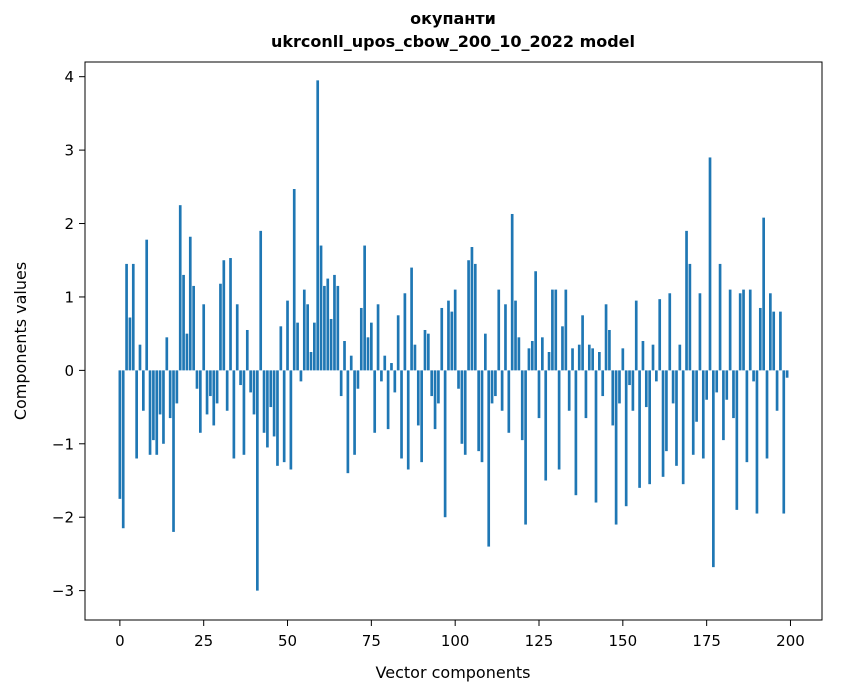 The width and height of the screenshot is (847, 696). What do you see at coordinates (371, 641) in the screenshot?
I see `x-tick-label: 75` at bounding box center [371, 641].